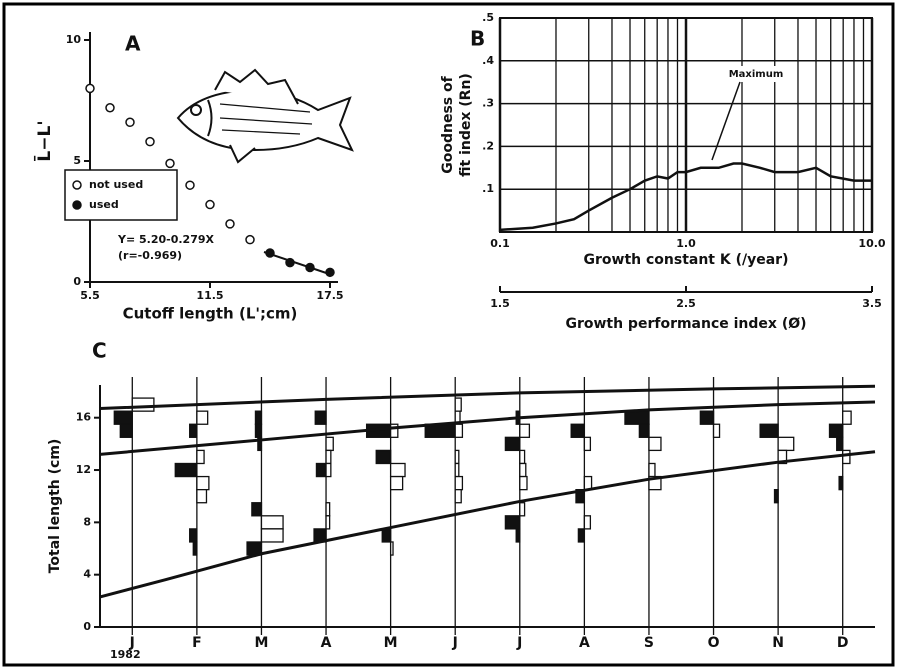 The image size is (897, 669). What do you see at coordinates (448, 124) in the screenshot?
I see `y-axis-label: Goodness of` at bounding box center [448, 124].